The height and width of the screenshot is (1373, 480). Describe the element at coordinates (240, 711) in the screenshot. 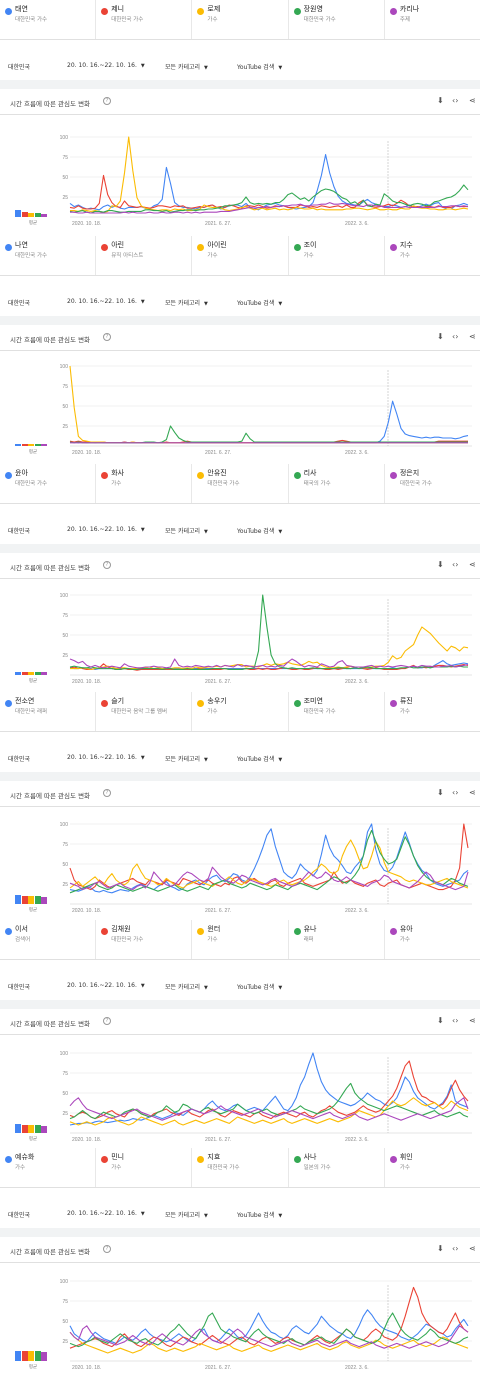

I see `legend-term: 송우기 가수` at that location.